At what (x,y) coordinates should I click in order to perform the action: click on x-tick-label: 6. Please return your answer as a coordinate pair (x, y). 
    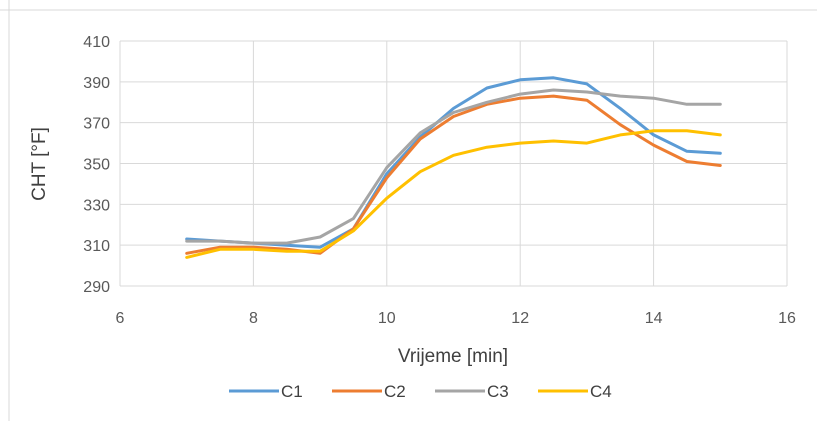
    Looking at the image, I should click on (120, 318).